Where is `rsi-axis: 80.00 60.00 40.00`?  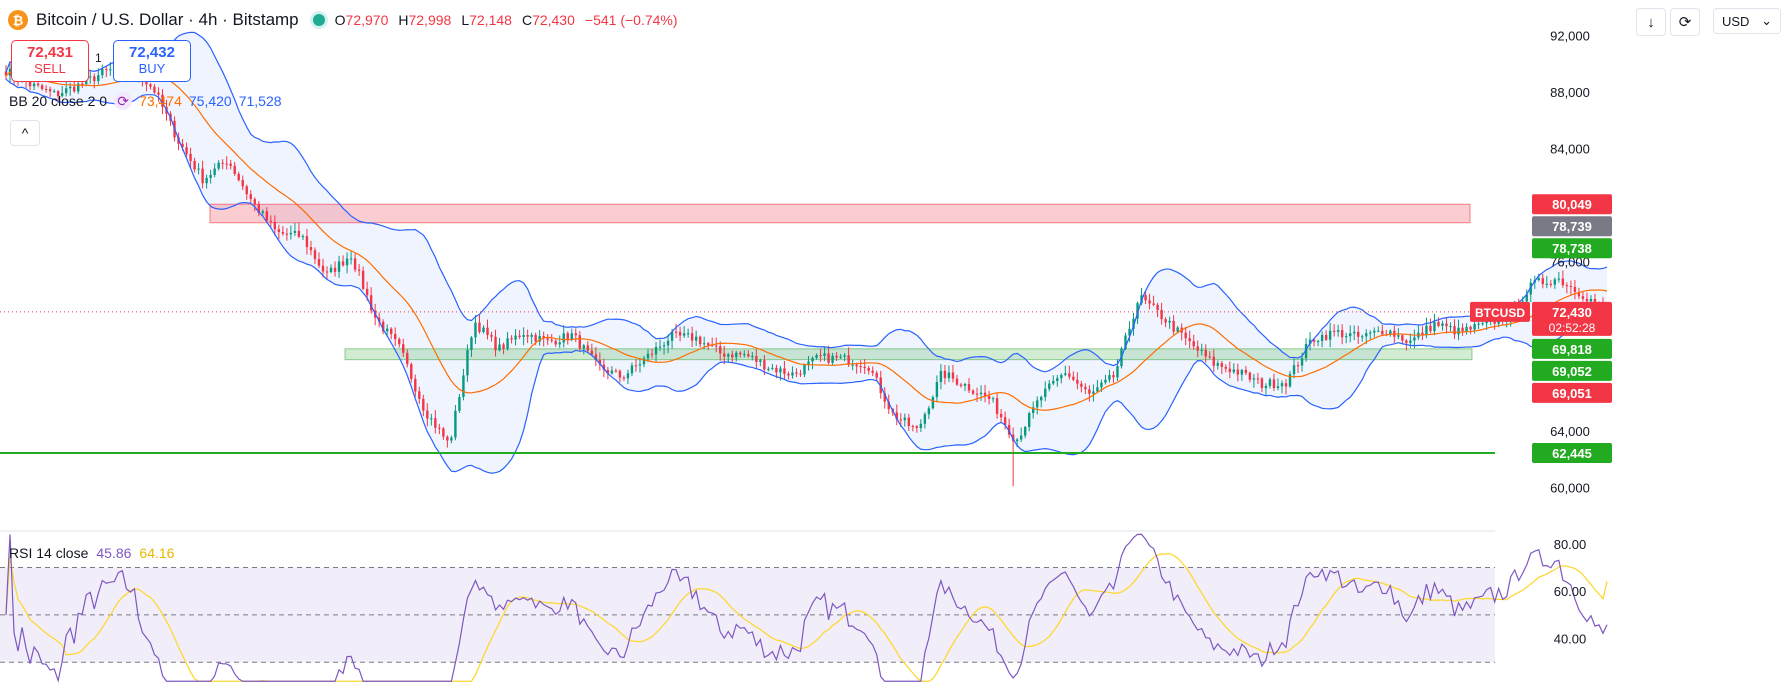 rsi-axis: 80.00 60.00 40.00 is located at coordinates (1570, 592).